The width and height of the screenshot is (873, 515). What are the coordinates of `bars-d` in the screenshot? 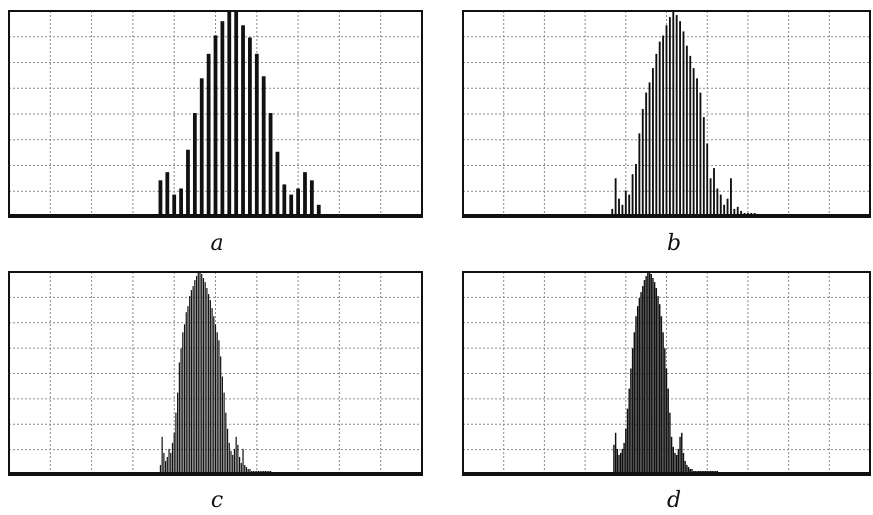 It's located at (666, 372).